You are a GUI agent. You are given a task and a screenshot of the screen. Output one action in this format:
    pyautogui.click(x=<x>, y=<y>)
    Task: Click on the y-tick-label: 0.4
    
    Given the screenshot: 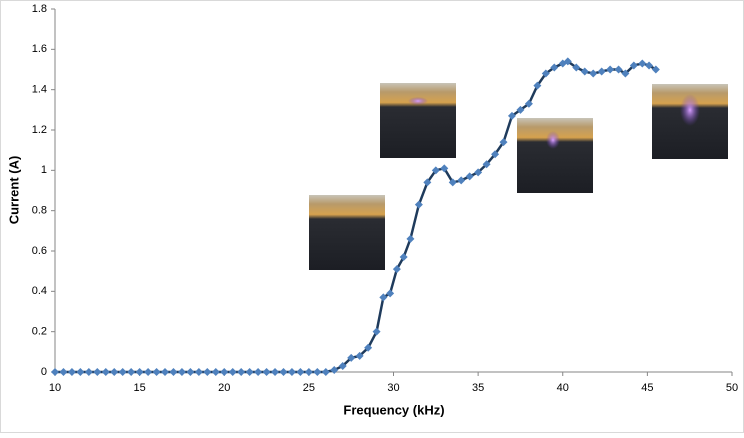 What is the action you would take?
    pyautogui.click(x=39, y=291)
    